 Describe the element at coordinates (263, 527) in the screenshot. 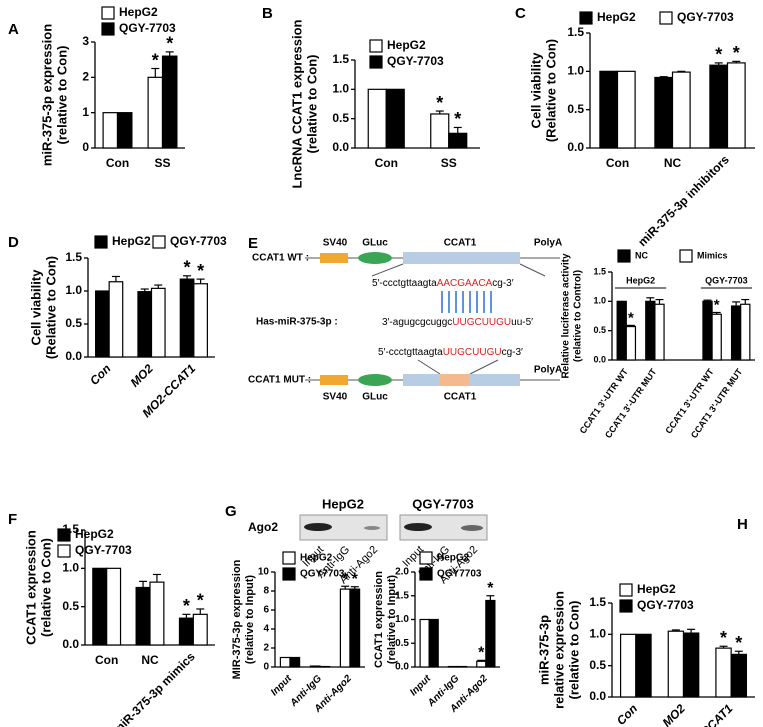

I see `protein-label: Ago2` at that location.